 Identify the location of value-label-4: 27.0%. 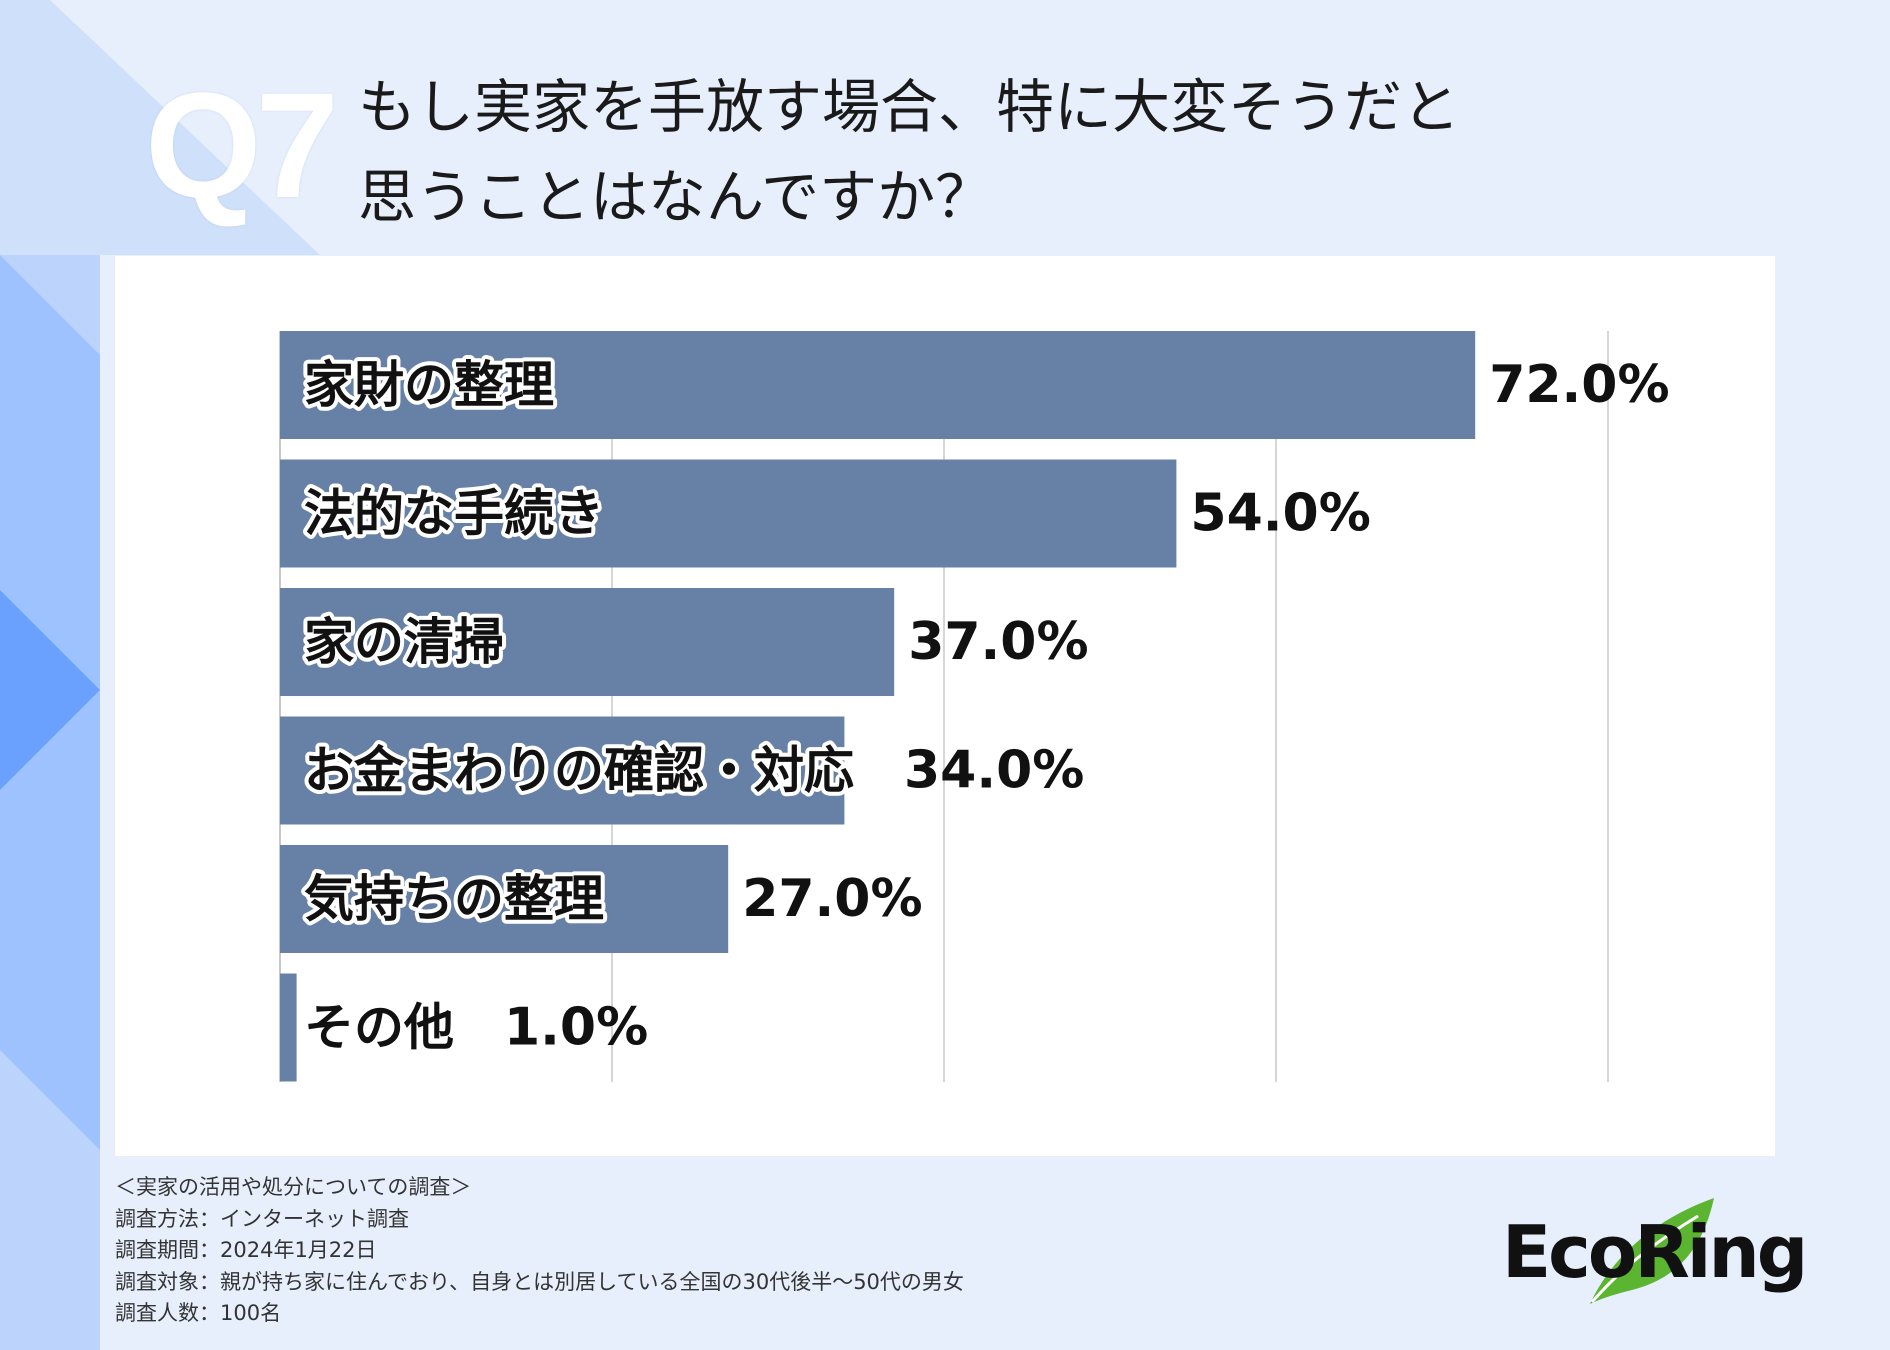
(832, 899).